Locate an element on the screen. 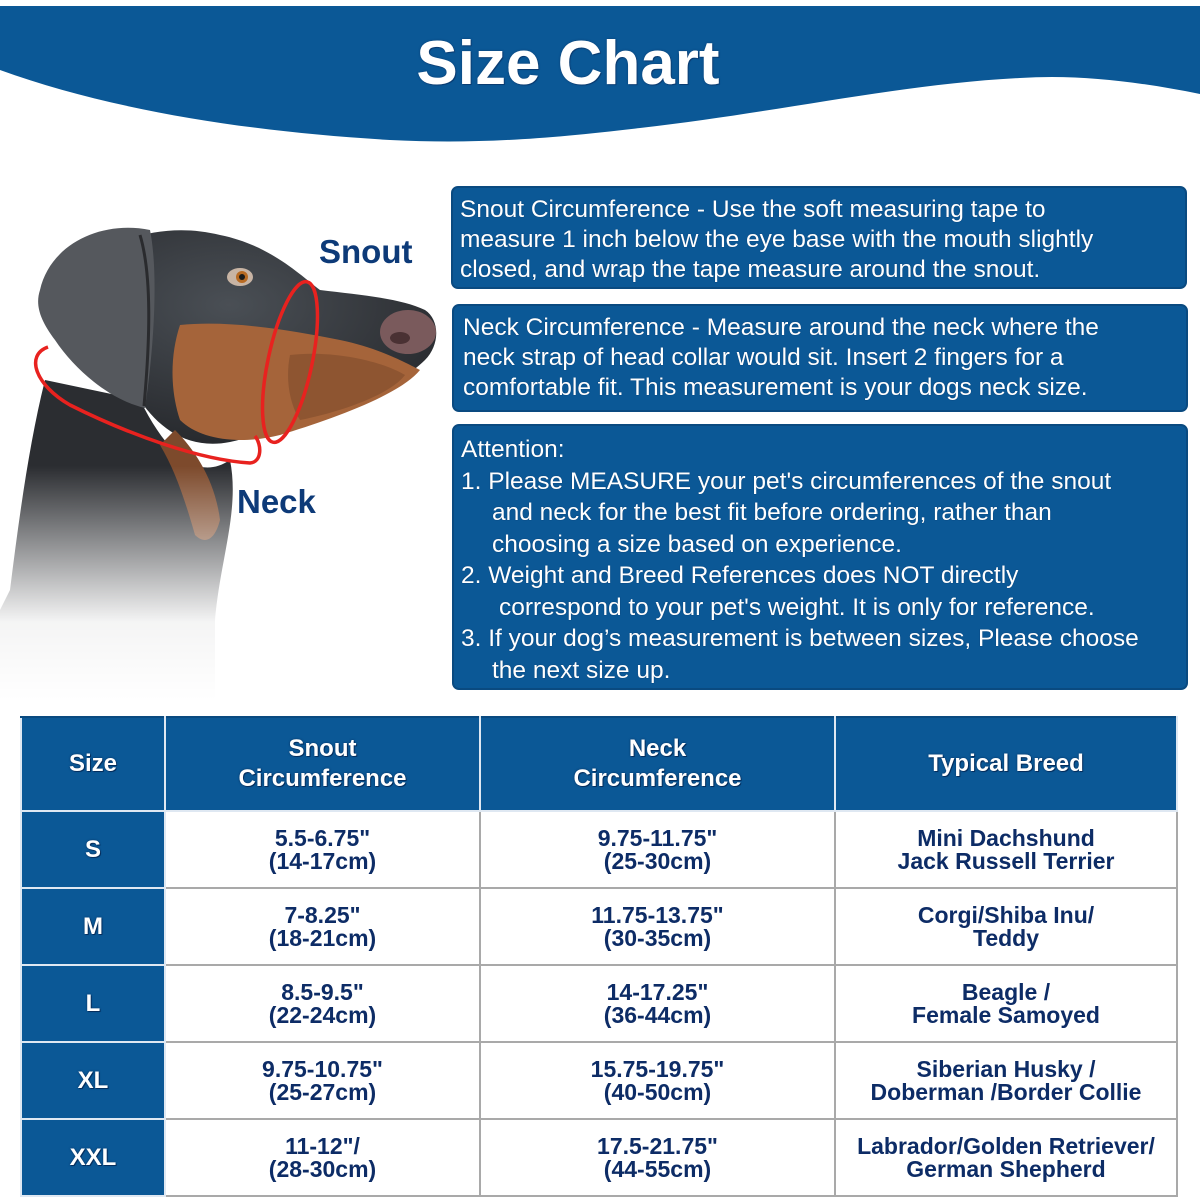 The height and width of the screenshot is (1200, 1200). header-text: Typical Breed is located at coordinates (1006, 763).